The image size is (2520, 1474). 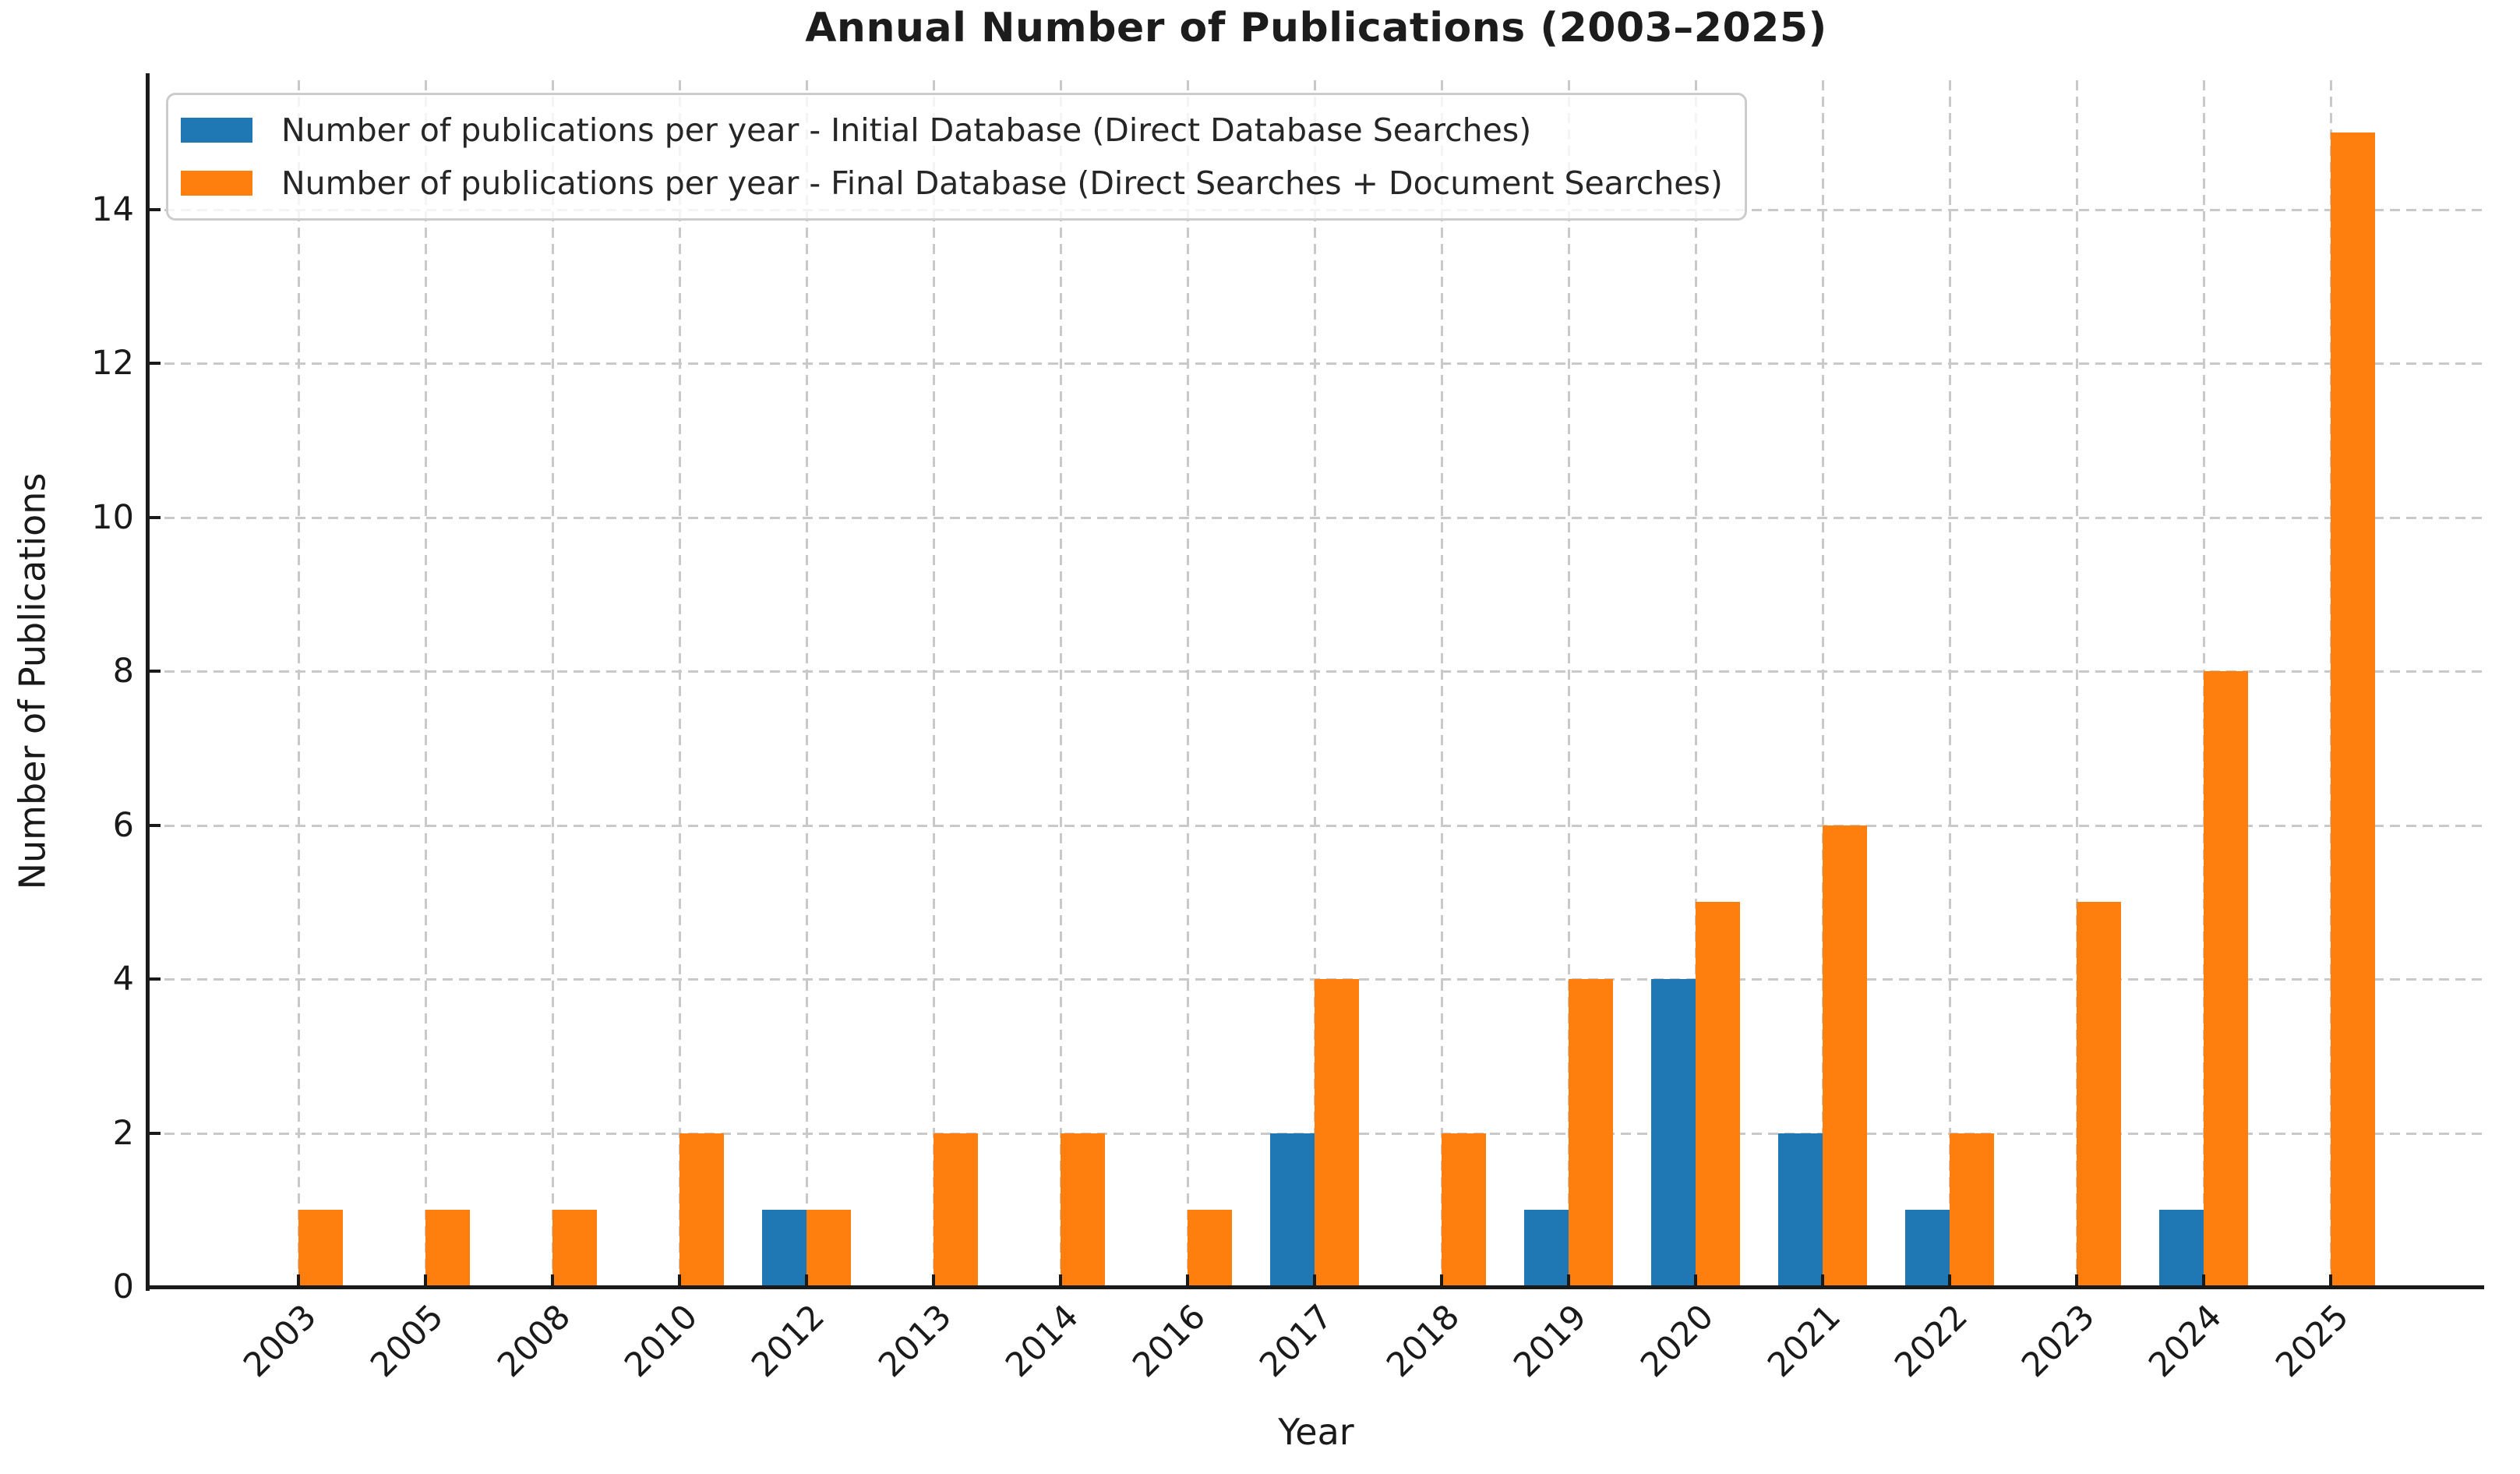 What do you see at coordinates (1337, 1132) in the screenshot?
I see `bar-final-2017` at bounding box center [1337, 1132].